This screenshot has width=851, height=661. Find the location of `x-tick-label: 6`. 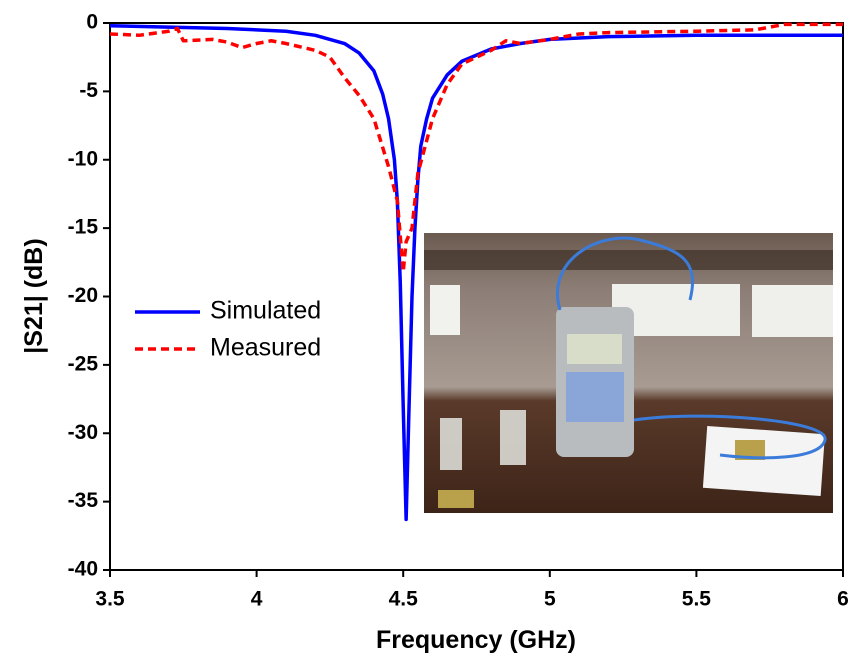

x-tick-label: 6 is located at coordinates (843, 599).